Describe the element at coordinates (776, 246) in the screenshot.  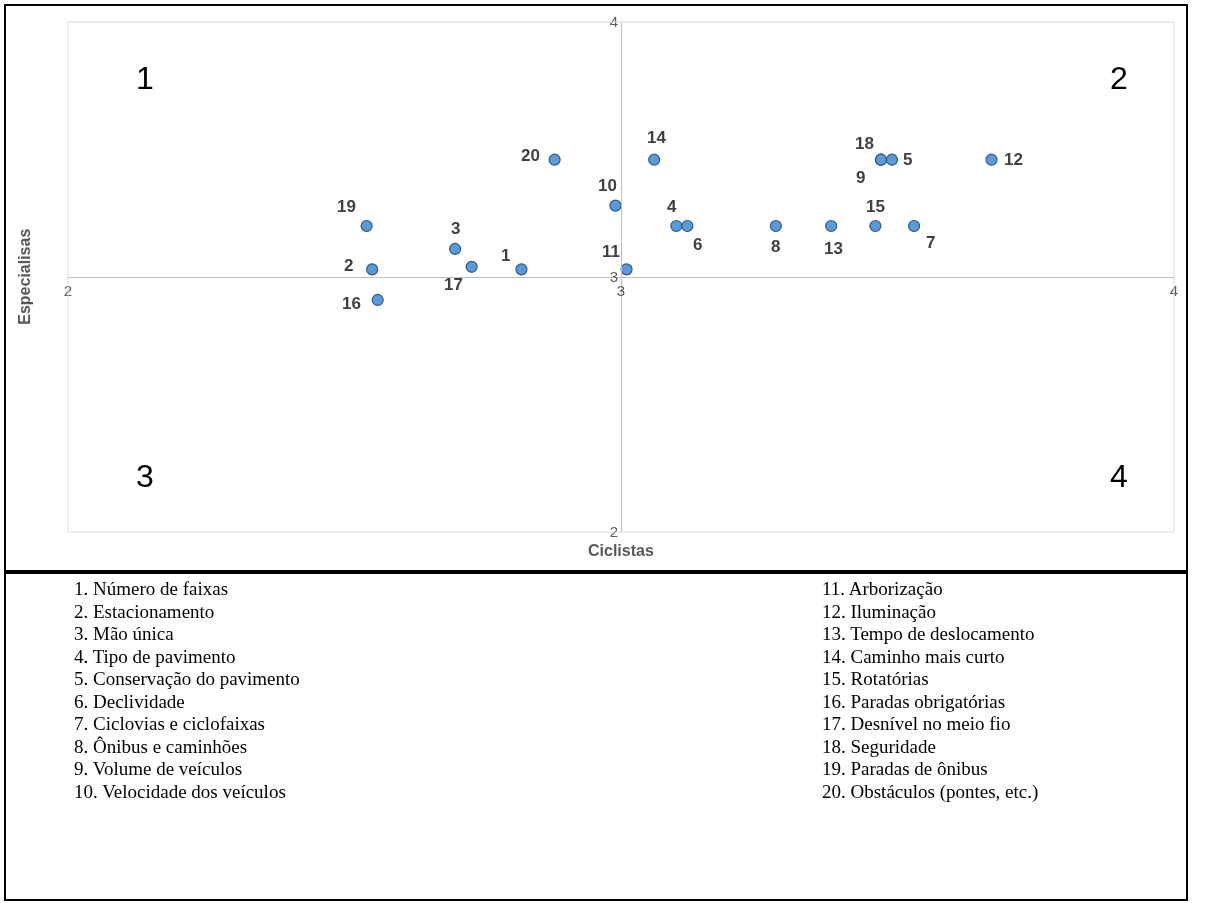
I see `annotation: 8` at that location.